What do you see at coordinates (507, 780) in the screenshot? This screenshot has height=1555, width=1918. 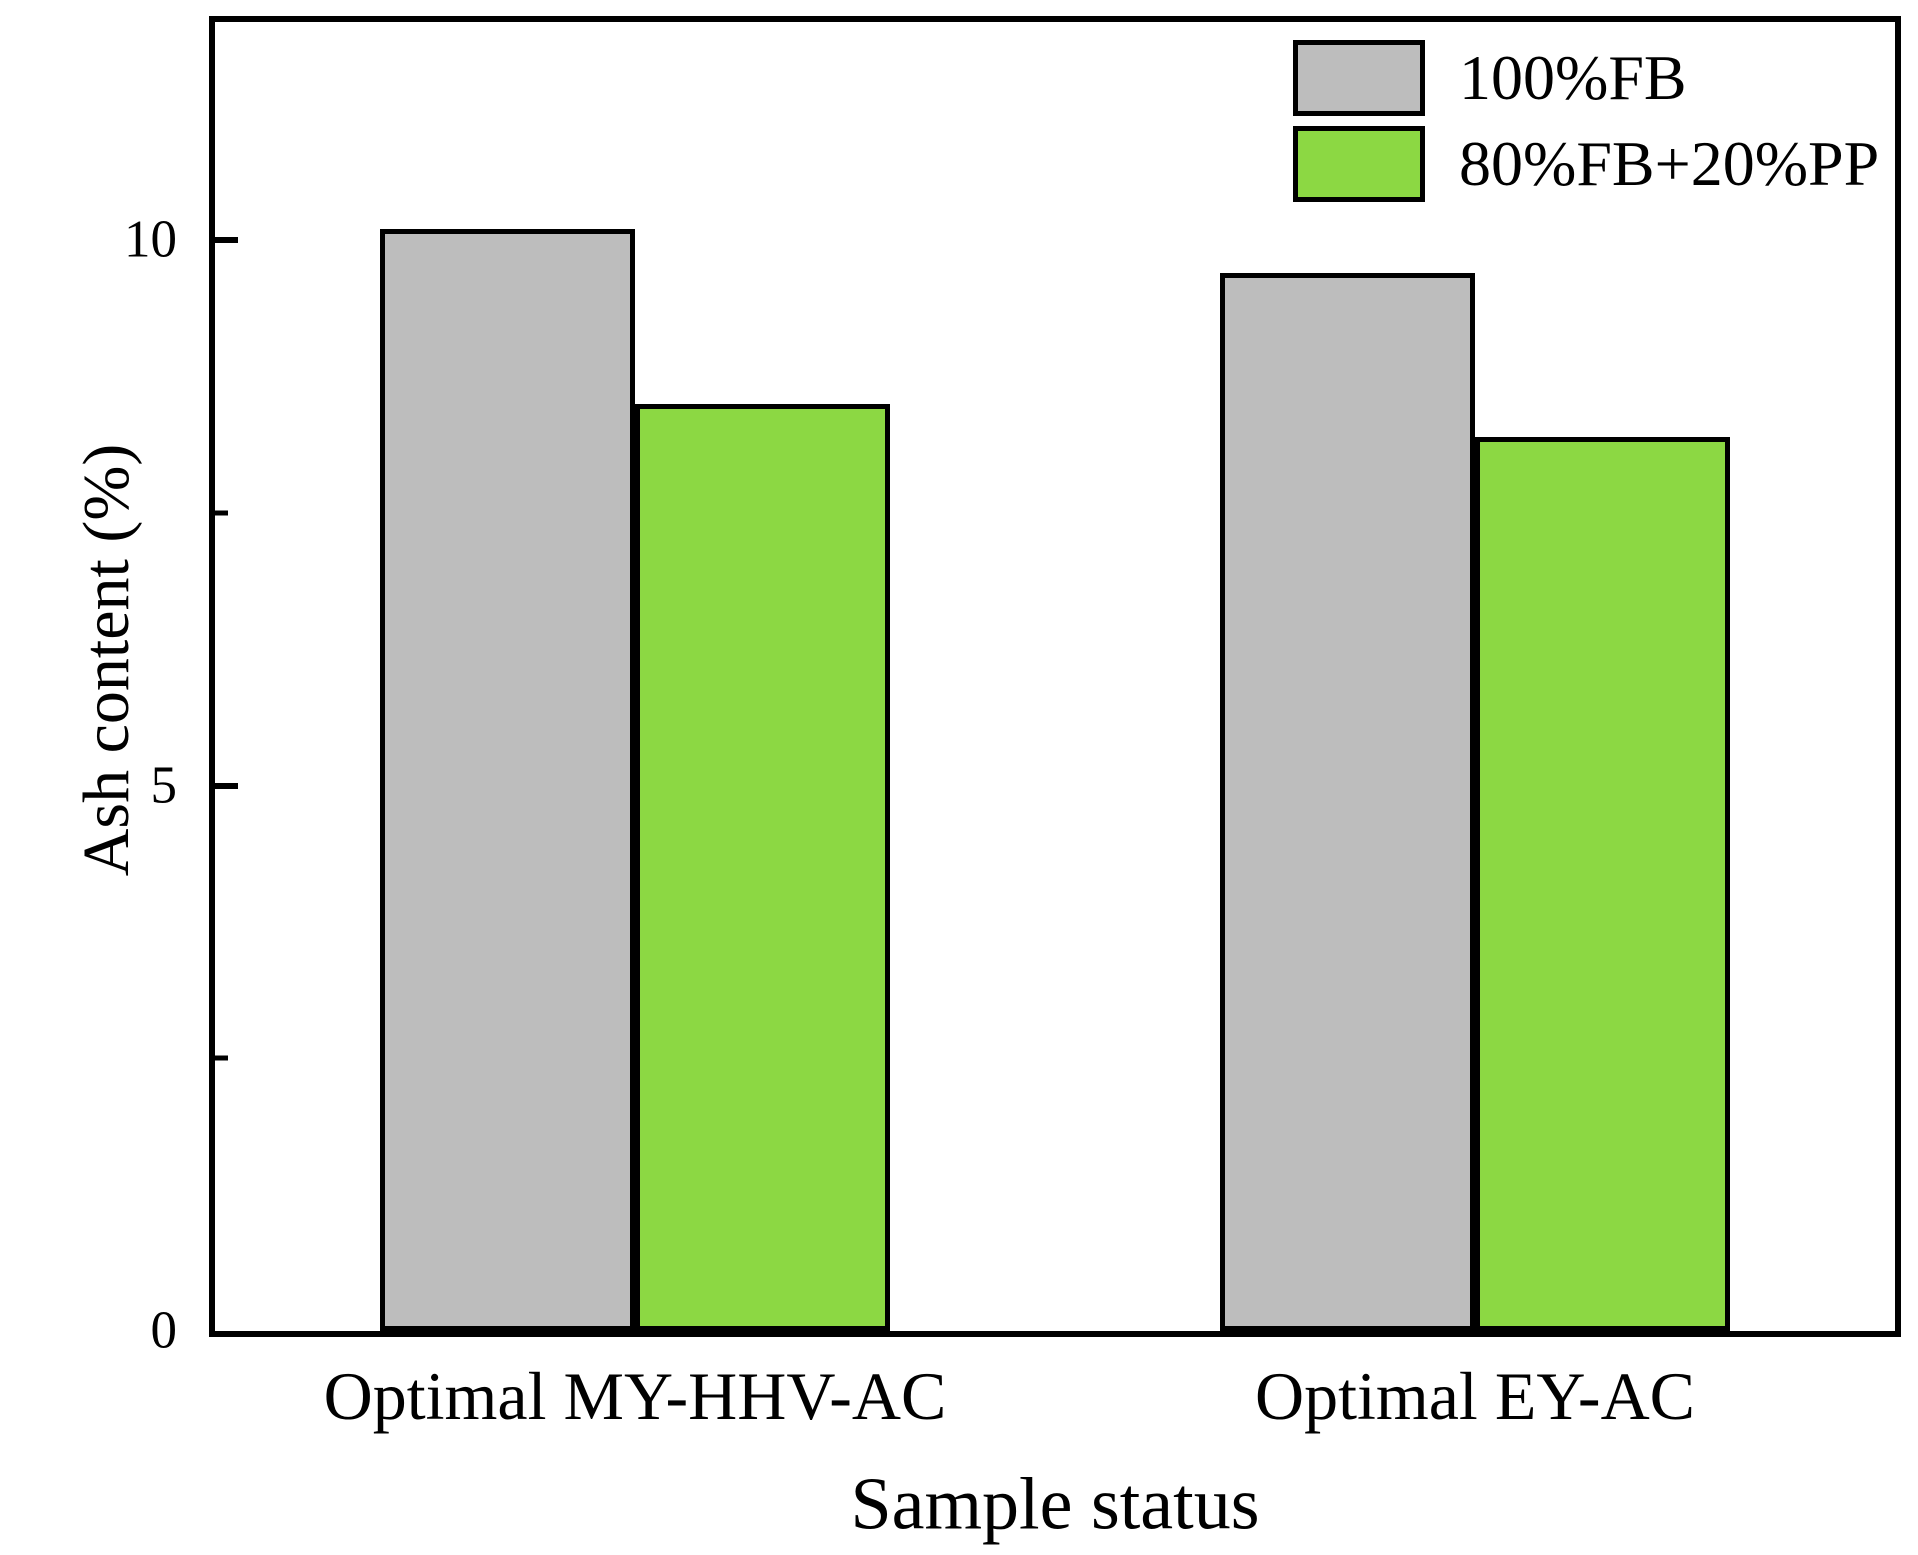 I see `bar-series0-cat0` at bounding box center [507, 780].